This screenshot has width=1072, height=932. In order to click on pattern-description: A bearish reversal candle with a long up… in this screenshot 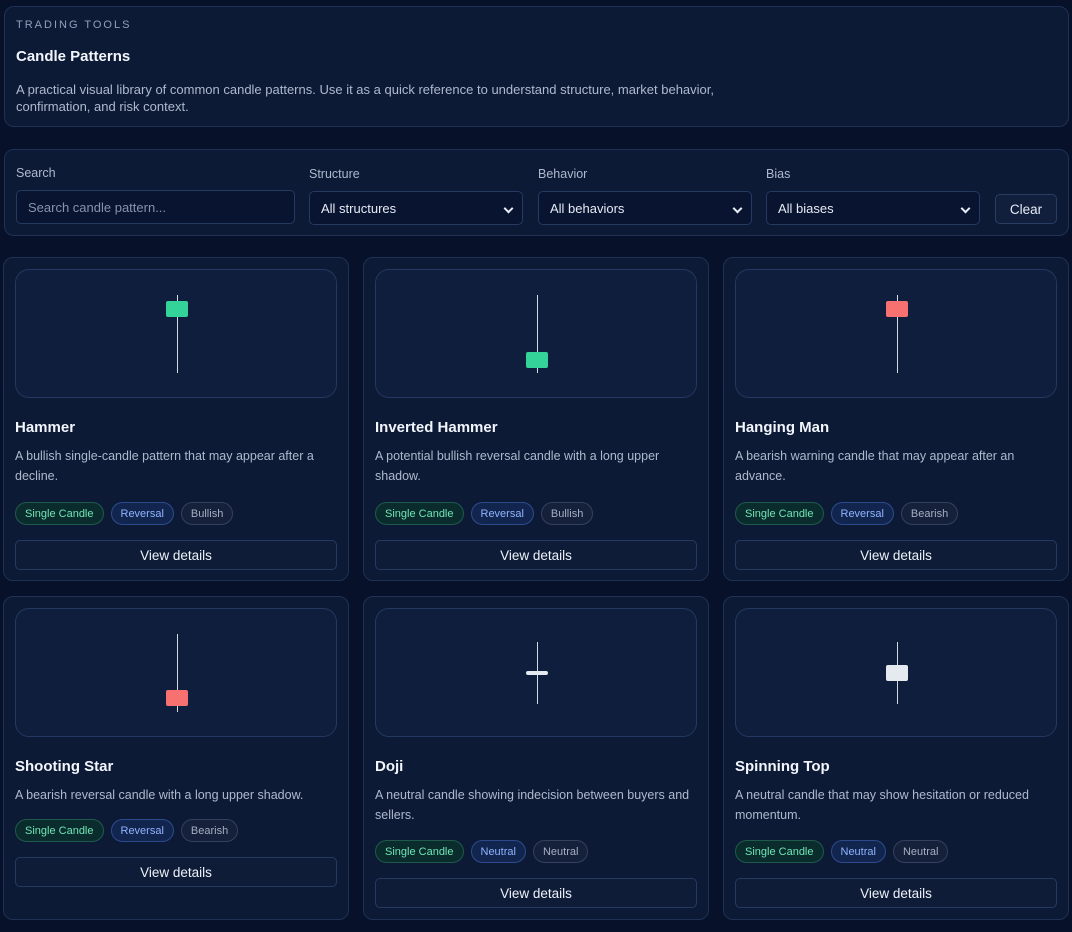, I will do `click(159, 795)`.